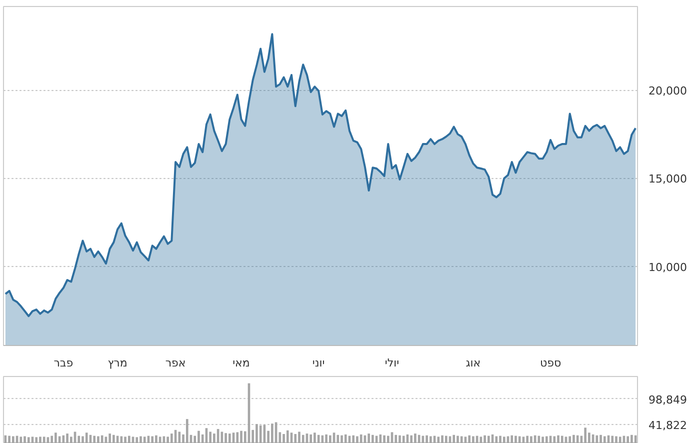 The image size is (699, 443). What do you see at coordinates (667, 425) in the screenshot?
I see `y-tick-label: 41,822` at bounding box center [667, 425].